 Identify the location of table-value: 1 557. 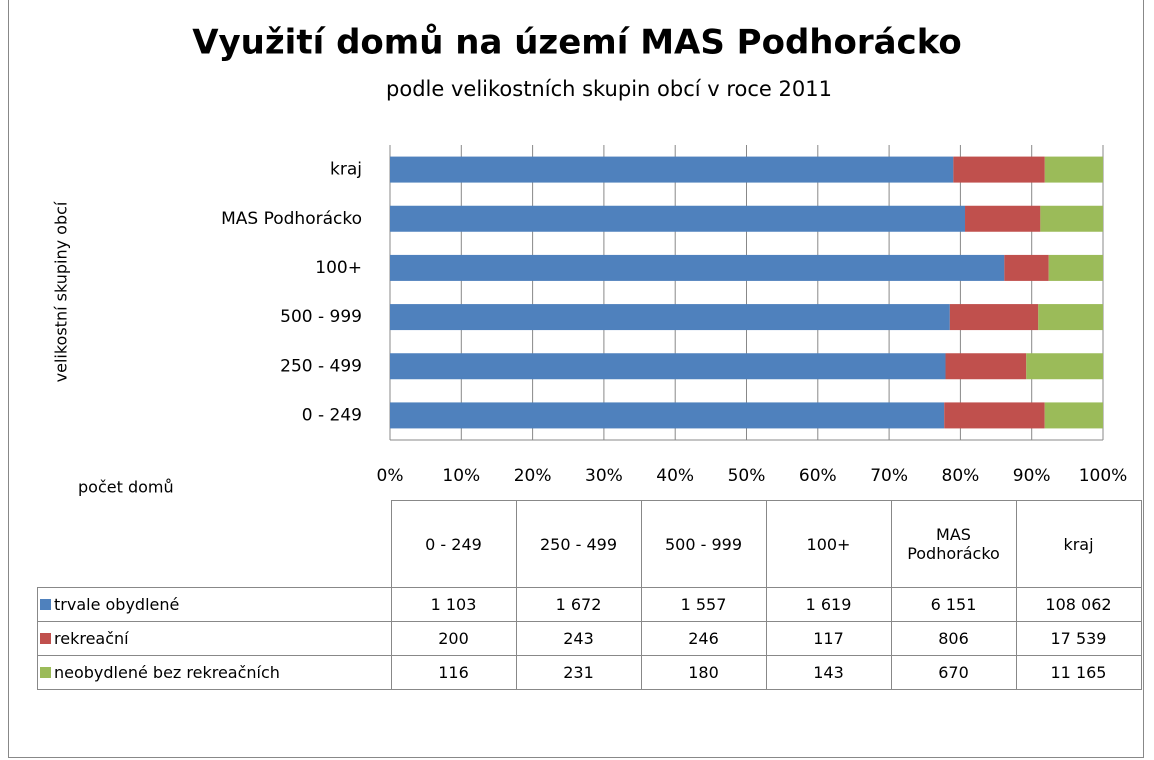
(703, 604).